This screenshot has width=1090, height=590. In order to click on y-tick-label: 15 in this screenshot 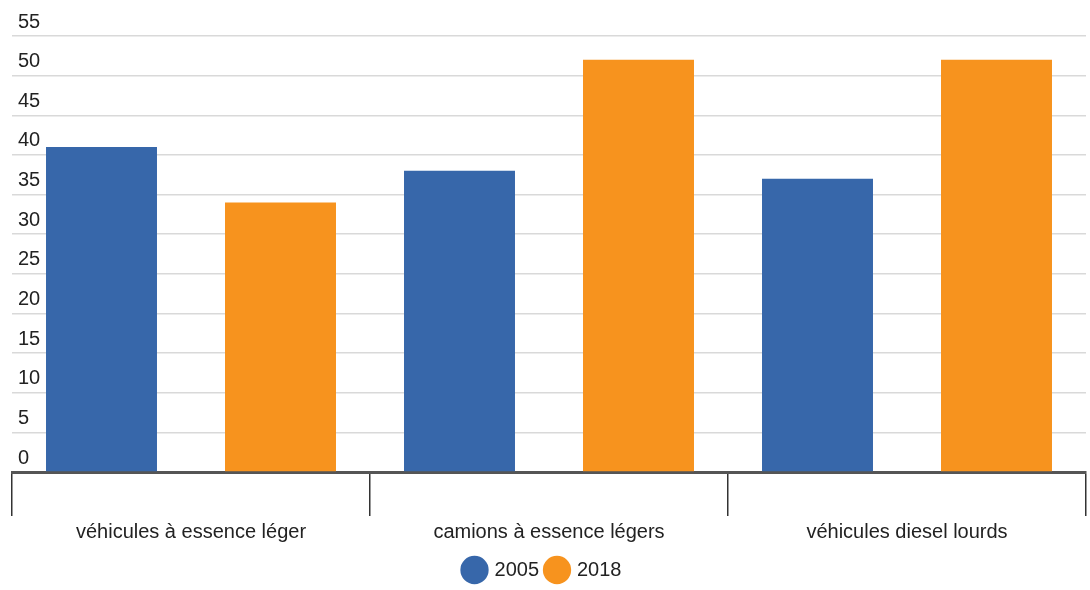, I will do `click(29, 337)`.